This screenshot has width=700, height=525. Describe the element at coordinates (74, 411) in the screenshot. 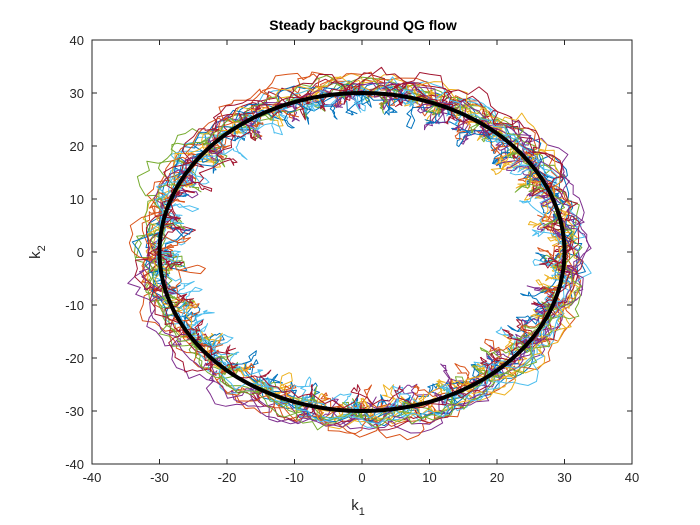

I see `y-tick-label: -30` at that location.